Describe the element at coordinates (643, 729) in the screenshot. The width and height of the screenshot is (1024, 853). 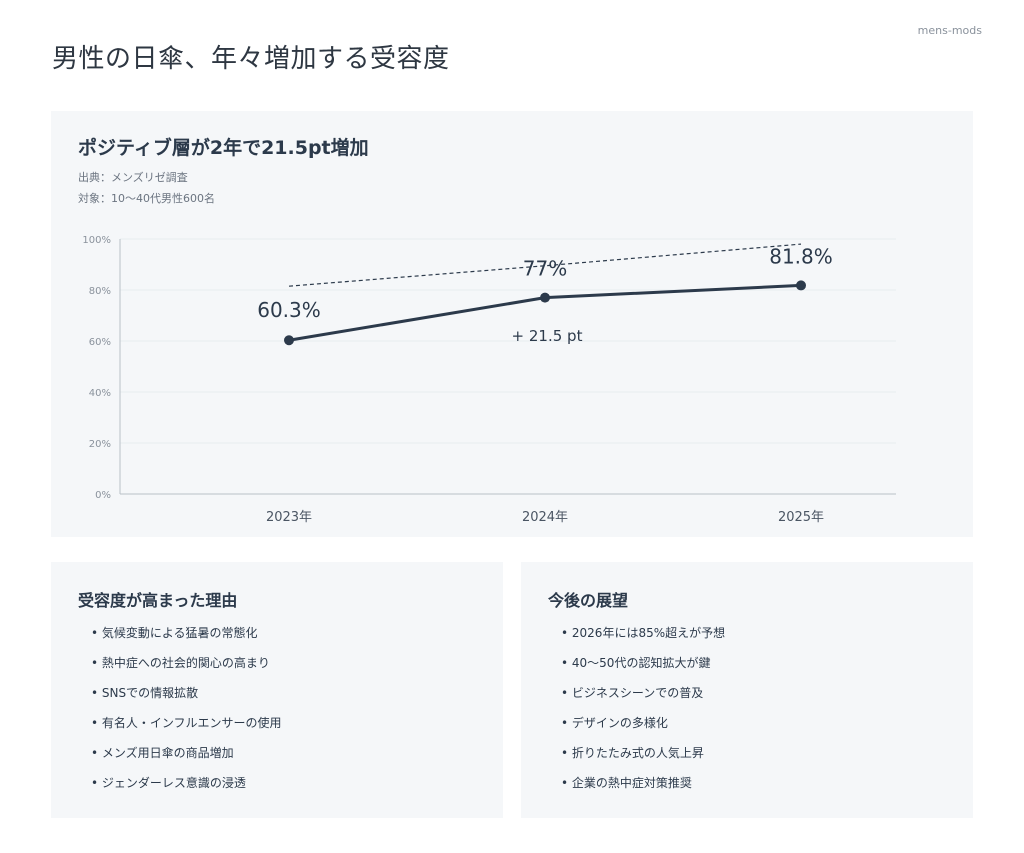
I see `list-item: デザインの多様化` at that location.